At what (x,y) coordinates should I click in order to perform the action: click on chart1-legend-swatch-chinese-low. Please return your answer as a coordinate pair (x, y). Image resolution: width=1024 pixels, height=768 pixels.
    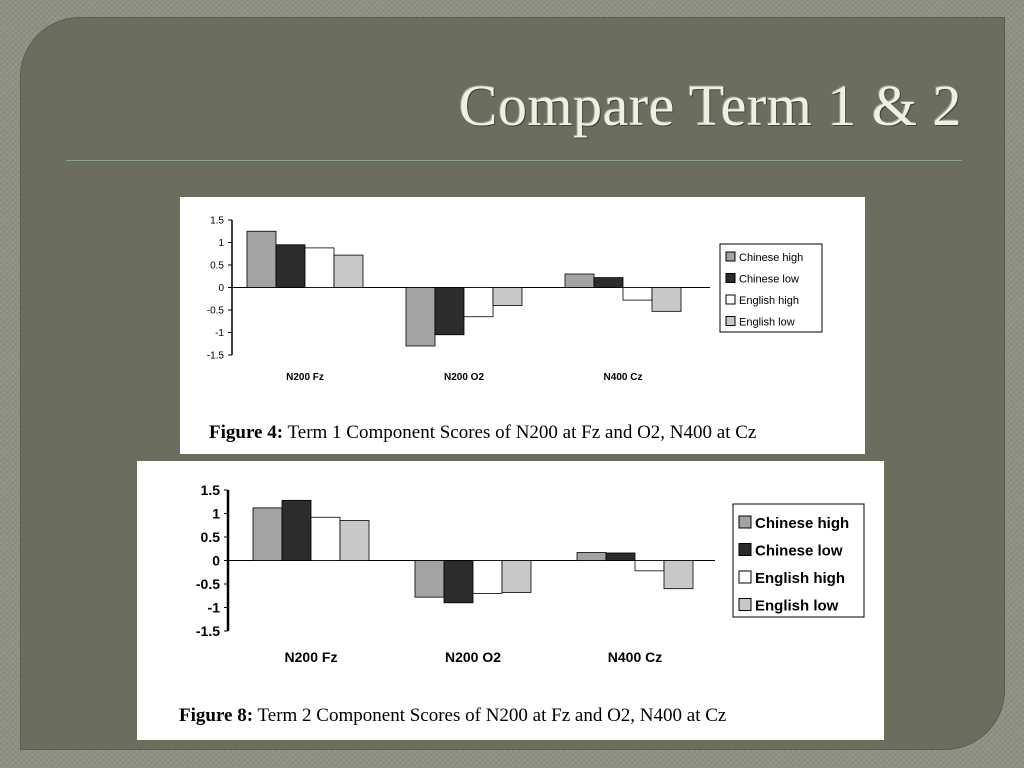
    Looking at the image, I should click on (730, 278).